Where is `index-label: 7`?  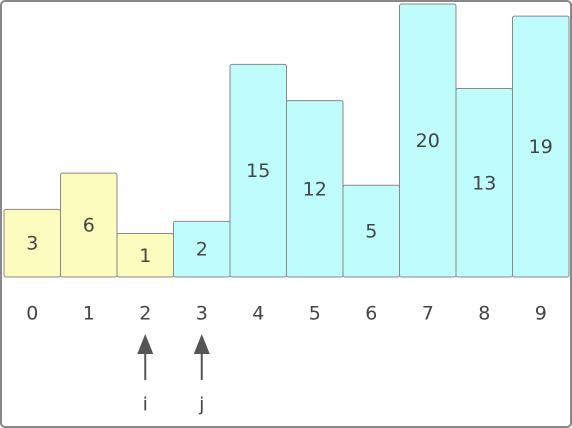
index-label: 7 is located at coordinates (428, 314).